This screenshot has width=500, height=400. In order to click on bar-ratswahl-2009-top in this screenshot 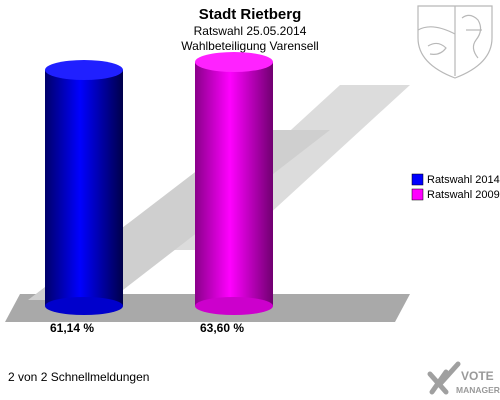, I will do `click(234, 62)`.